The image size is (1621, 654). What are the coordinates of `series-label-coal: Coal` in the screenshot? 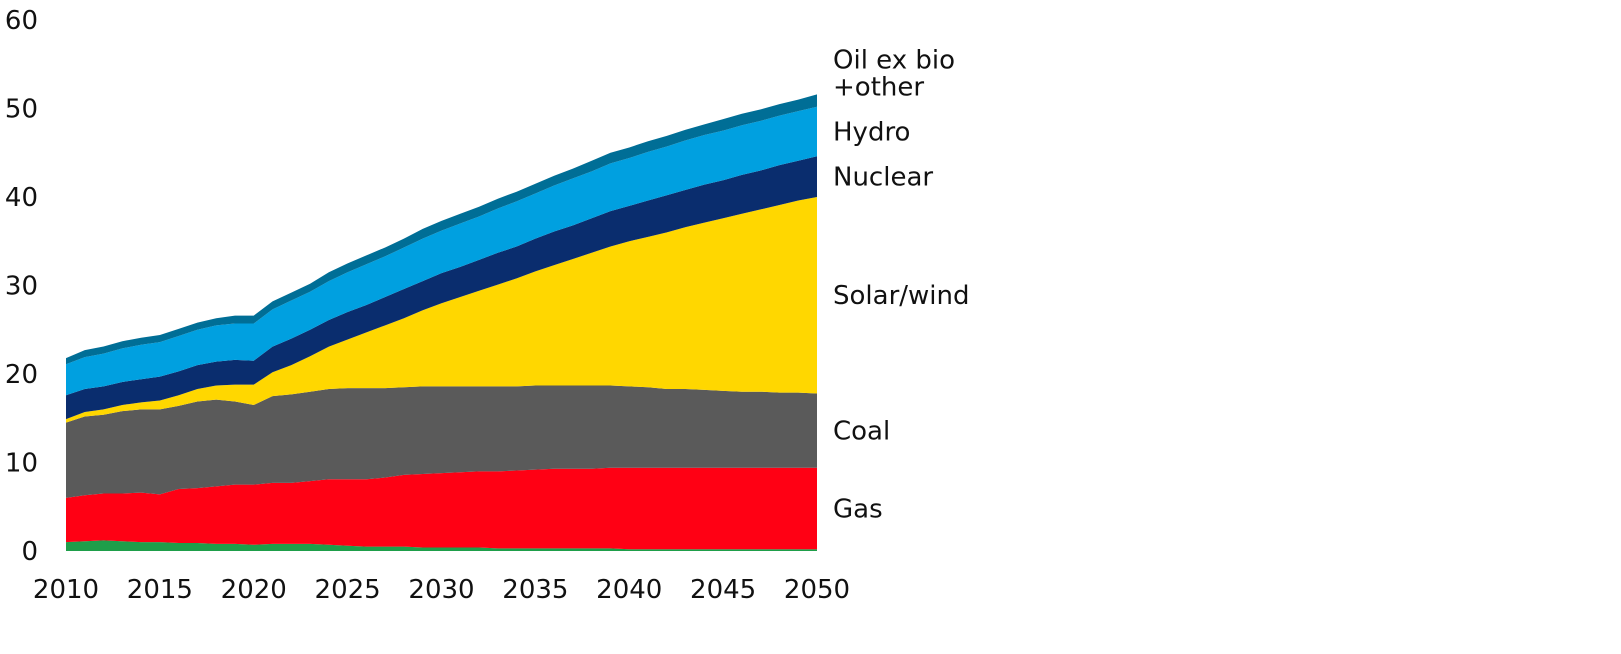 It's located at (861, 432).